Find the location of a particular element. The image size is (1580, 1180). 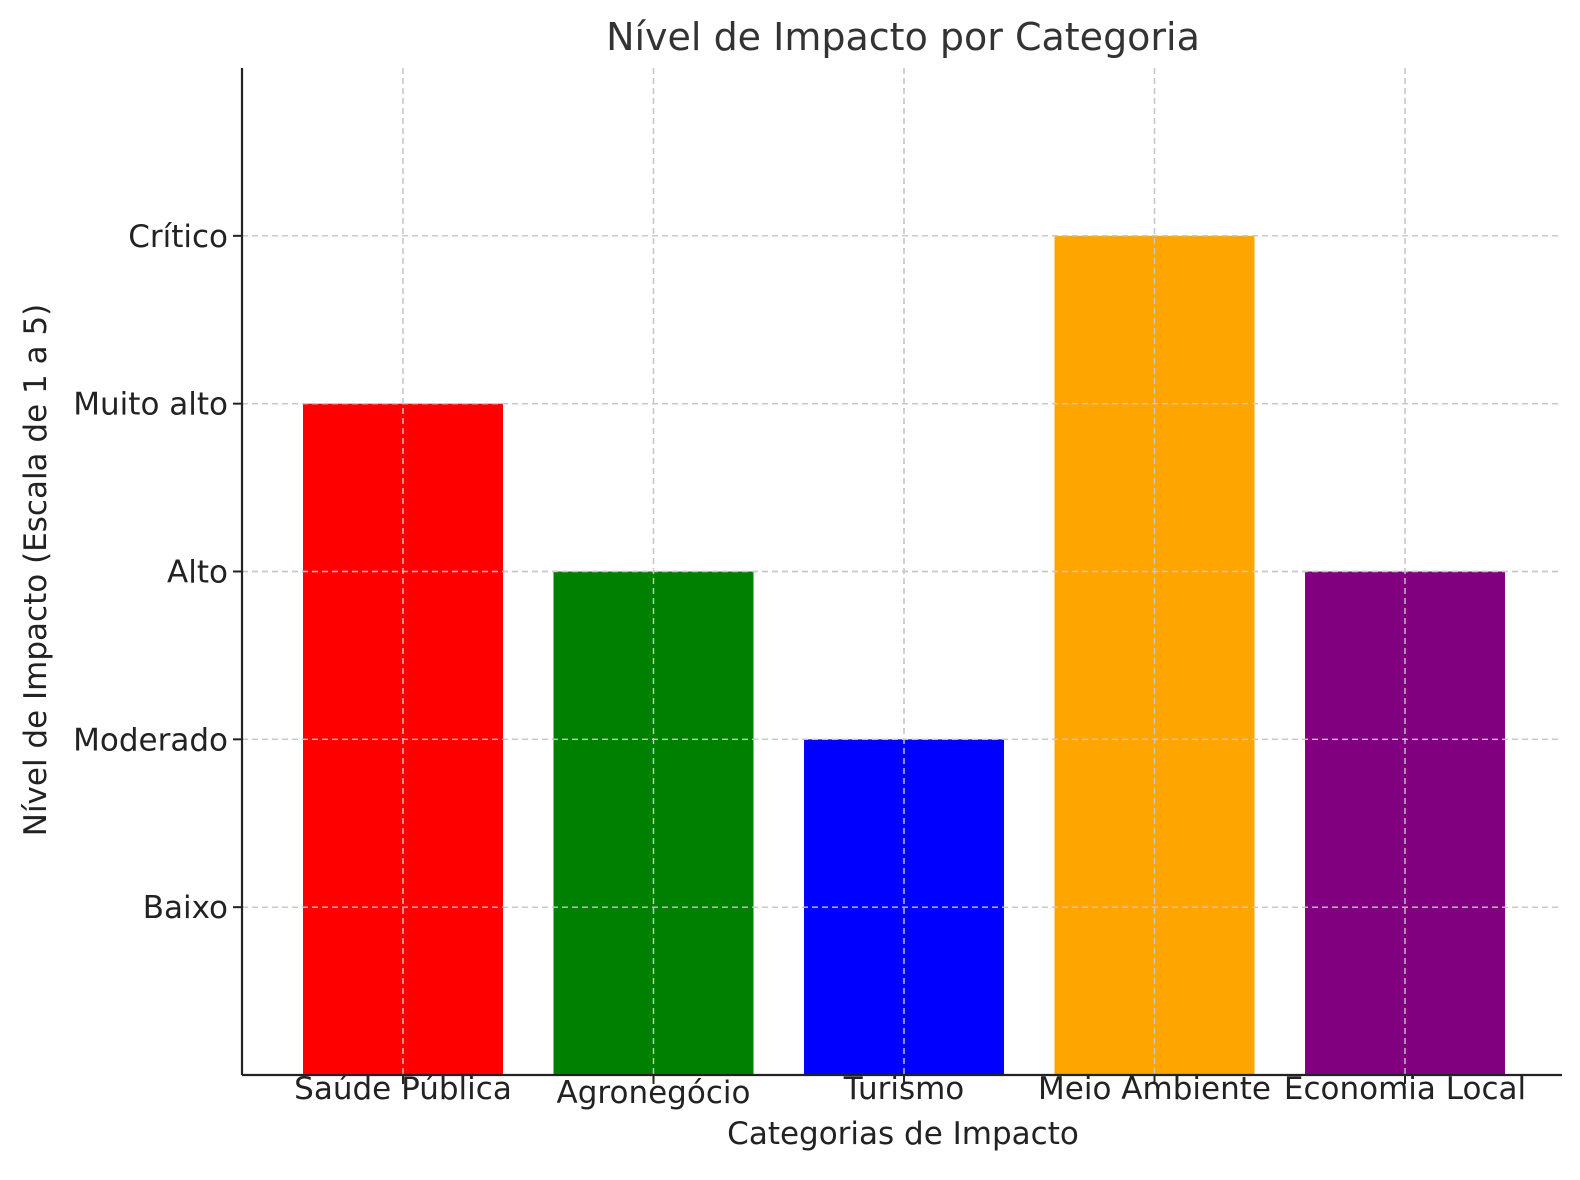

y-axis-label: Nível de Impacto (Escala de 1 a 5) is located at coordinates (36, 570).